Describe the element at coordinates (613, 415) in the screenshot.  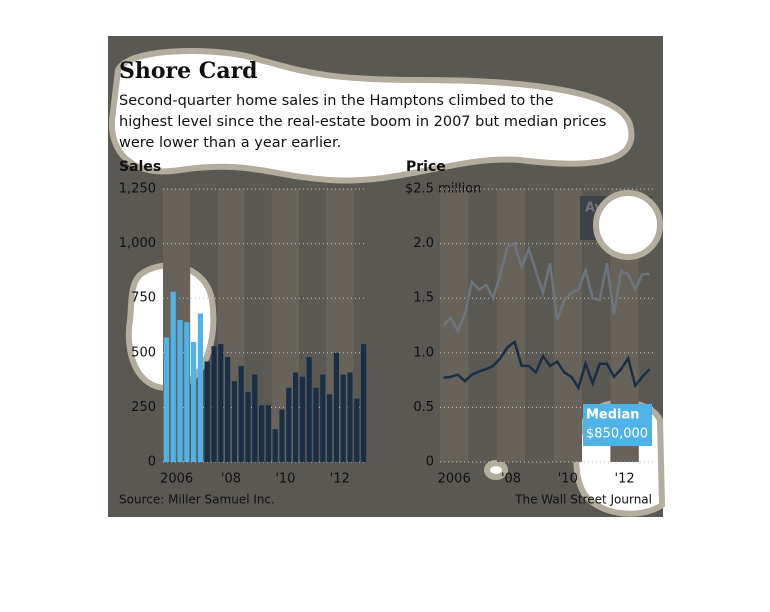
I see `legend-label: Median` at that location.